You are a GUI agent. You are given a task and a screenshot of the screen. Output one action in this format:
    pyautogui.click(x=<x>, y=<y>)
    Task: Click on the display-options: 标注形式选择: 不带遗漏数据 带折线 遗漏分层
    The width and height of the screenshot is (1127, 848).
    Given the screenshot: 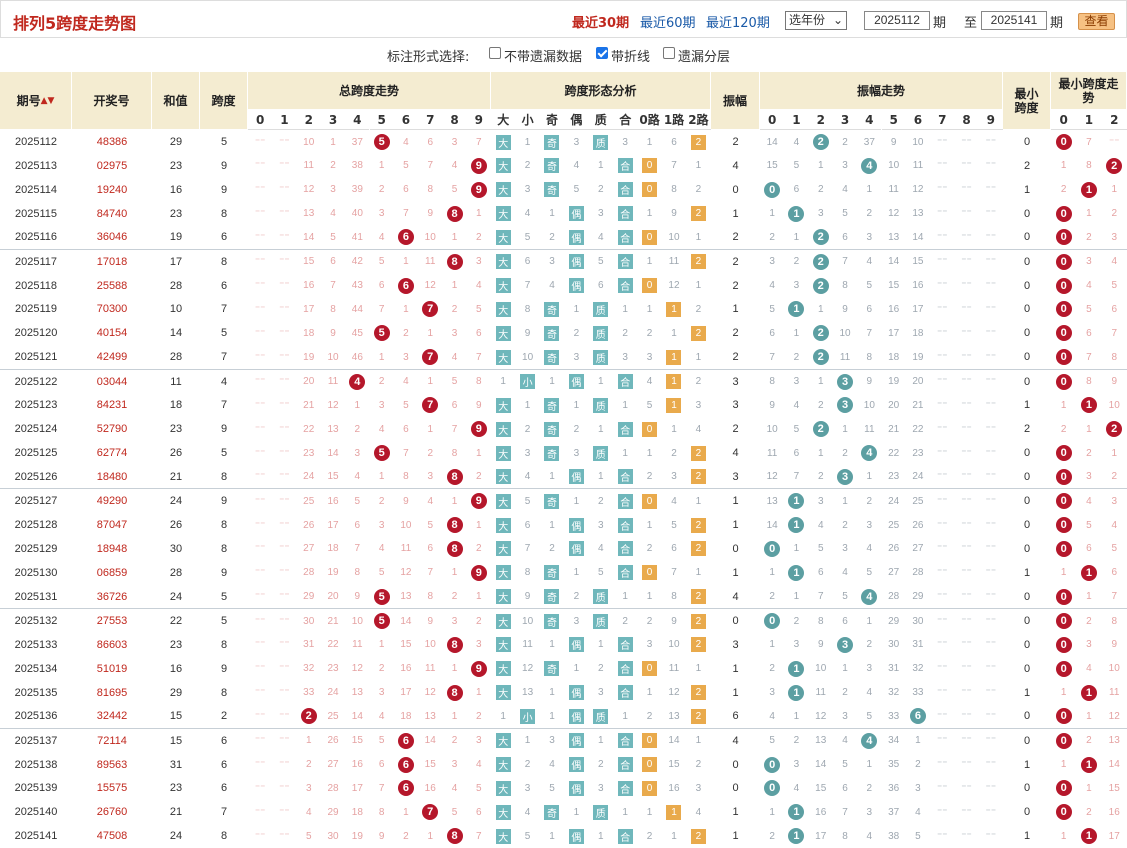 What is the action you would take?
    pyautogui.click(x=563, y=55)
    